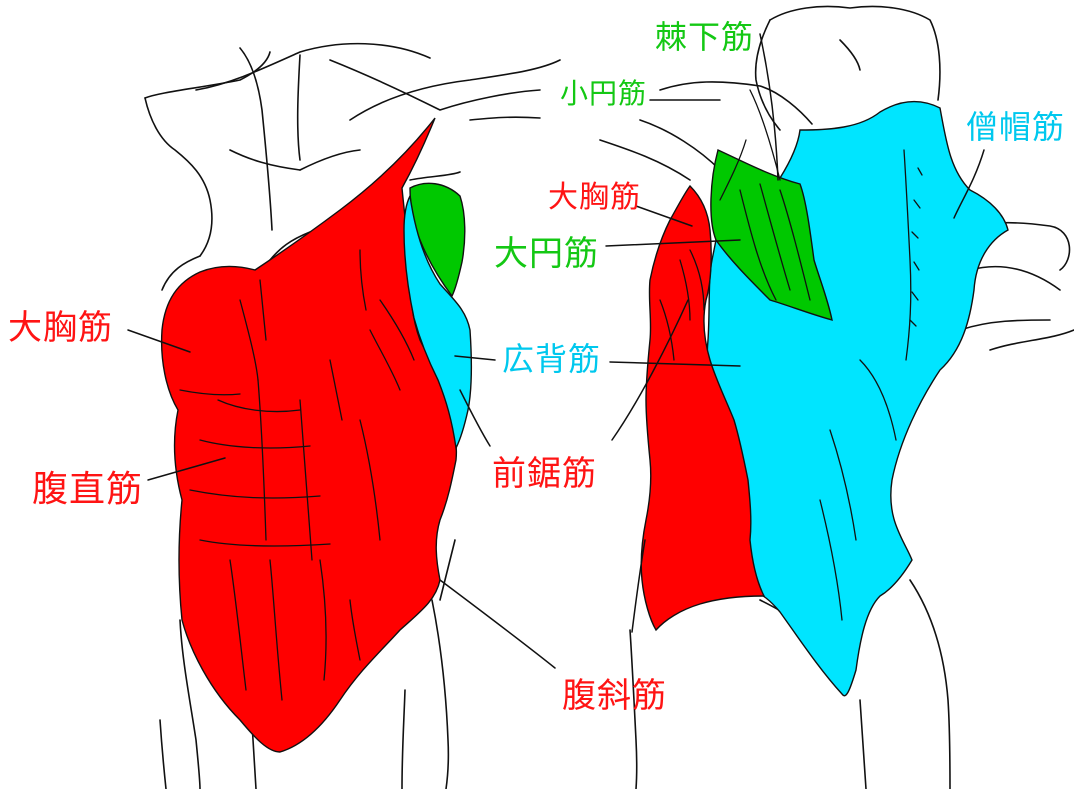  What do you see at coordinates (673, 243) in the screenshot?
I see `leader-teres-major` at bounding box center [673, 243].